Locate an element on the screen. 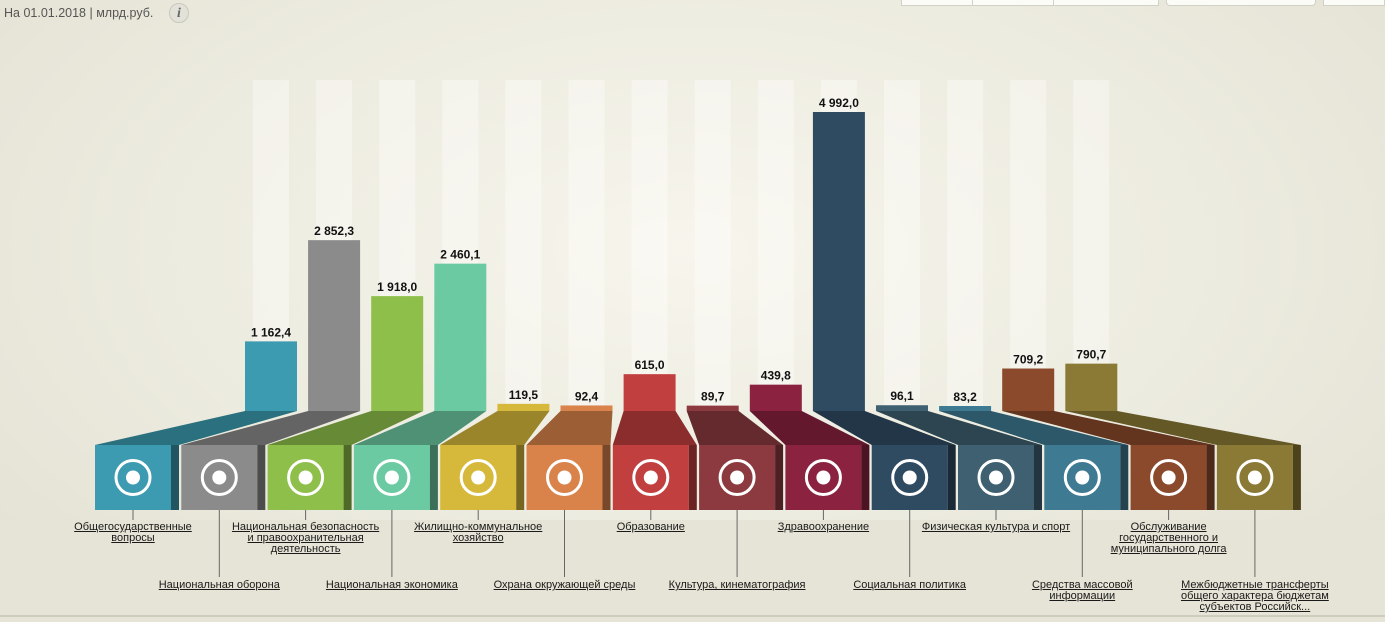 This screenshot has height=622, width=1385. graduation-cap-icon is located at coordinates (651, 477).